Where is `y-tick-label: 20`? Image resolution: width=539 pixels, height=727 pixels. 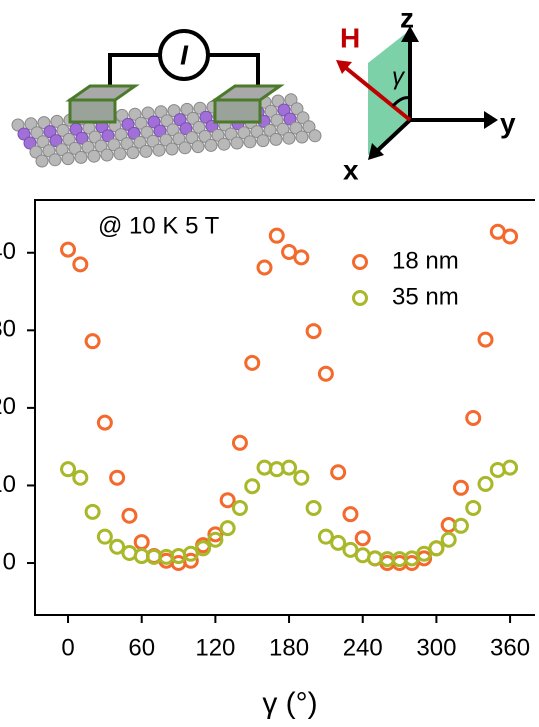
y-tick-label: 20 is located at coordinates (8, 406).